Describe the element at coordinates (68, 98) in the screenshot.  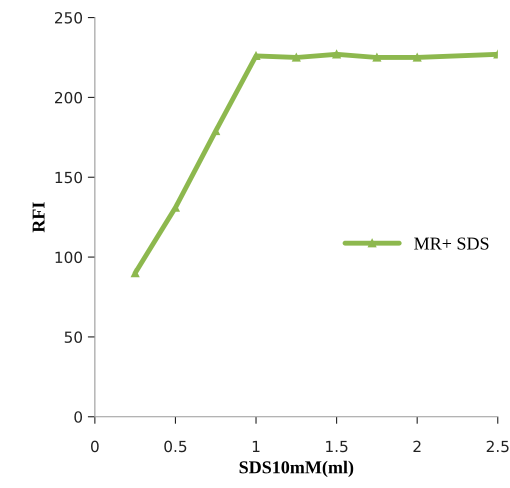
I see `y-tick-label: 200` at that location.